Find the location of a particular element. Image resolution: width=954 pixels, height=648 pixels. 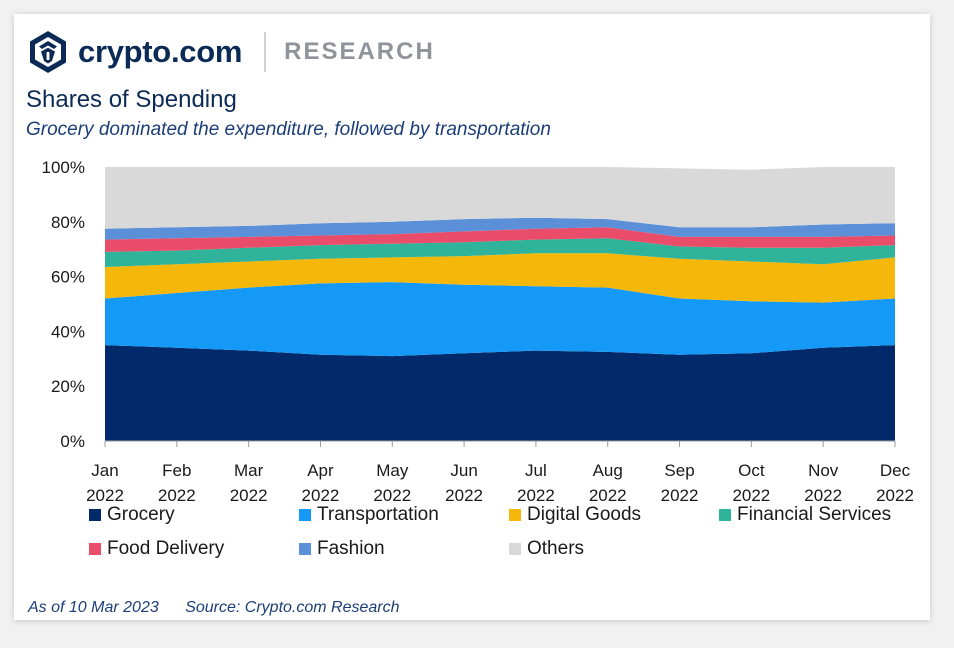

legend-item-digital-goods: Digital Goods is located at coordinates (575, 515).